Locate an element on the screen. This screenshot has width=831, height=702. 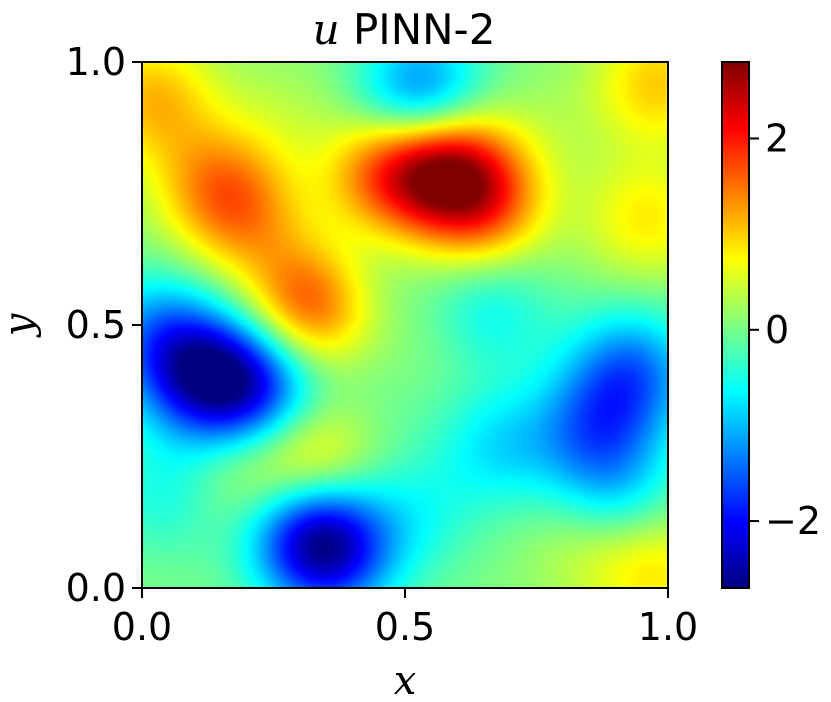
x-tick-label-1: 0.5 is located at coordinates (405, 627).